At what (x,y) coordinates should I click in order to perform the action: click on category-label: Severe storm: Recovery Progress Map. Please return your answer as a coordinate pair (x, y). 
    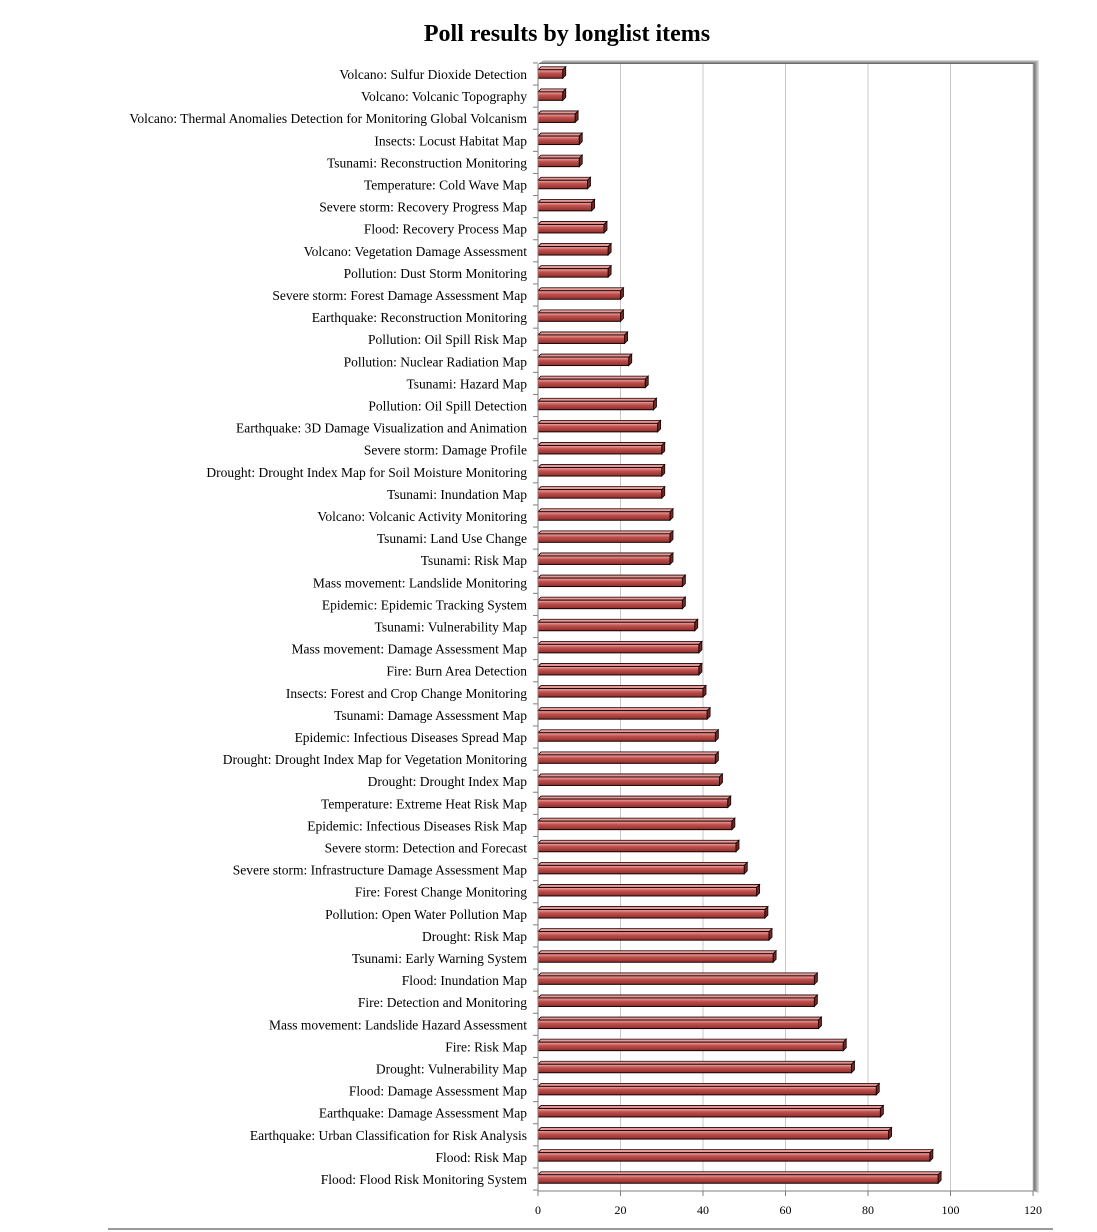
    Looking at the image, I should click on (423, 207).